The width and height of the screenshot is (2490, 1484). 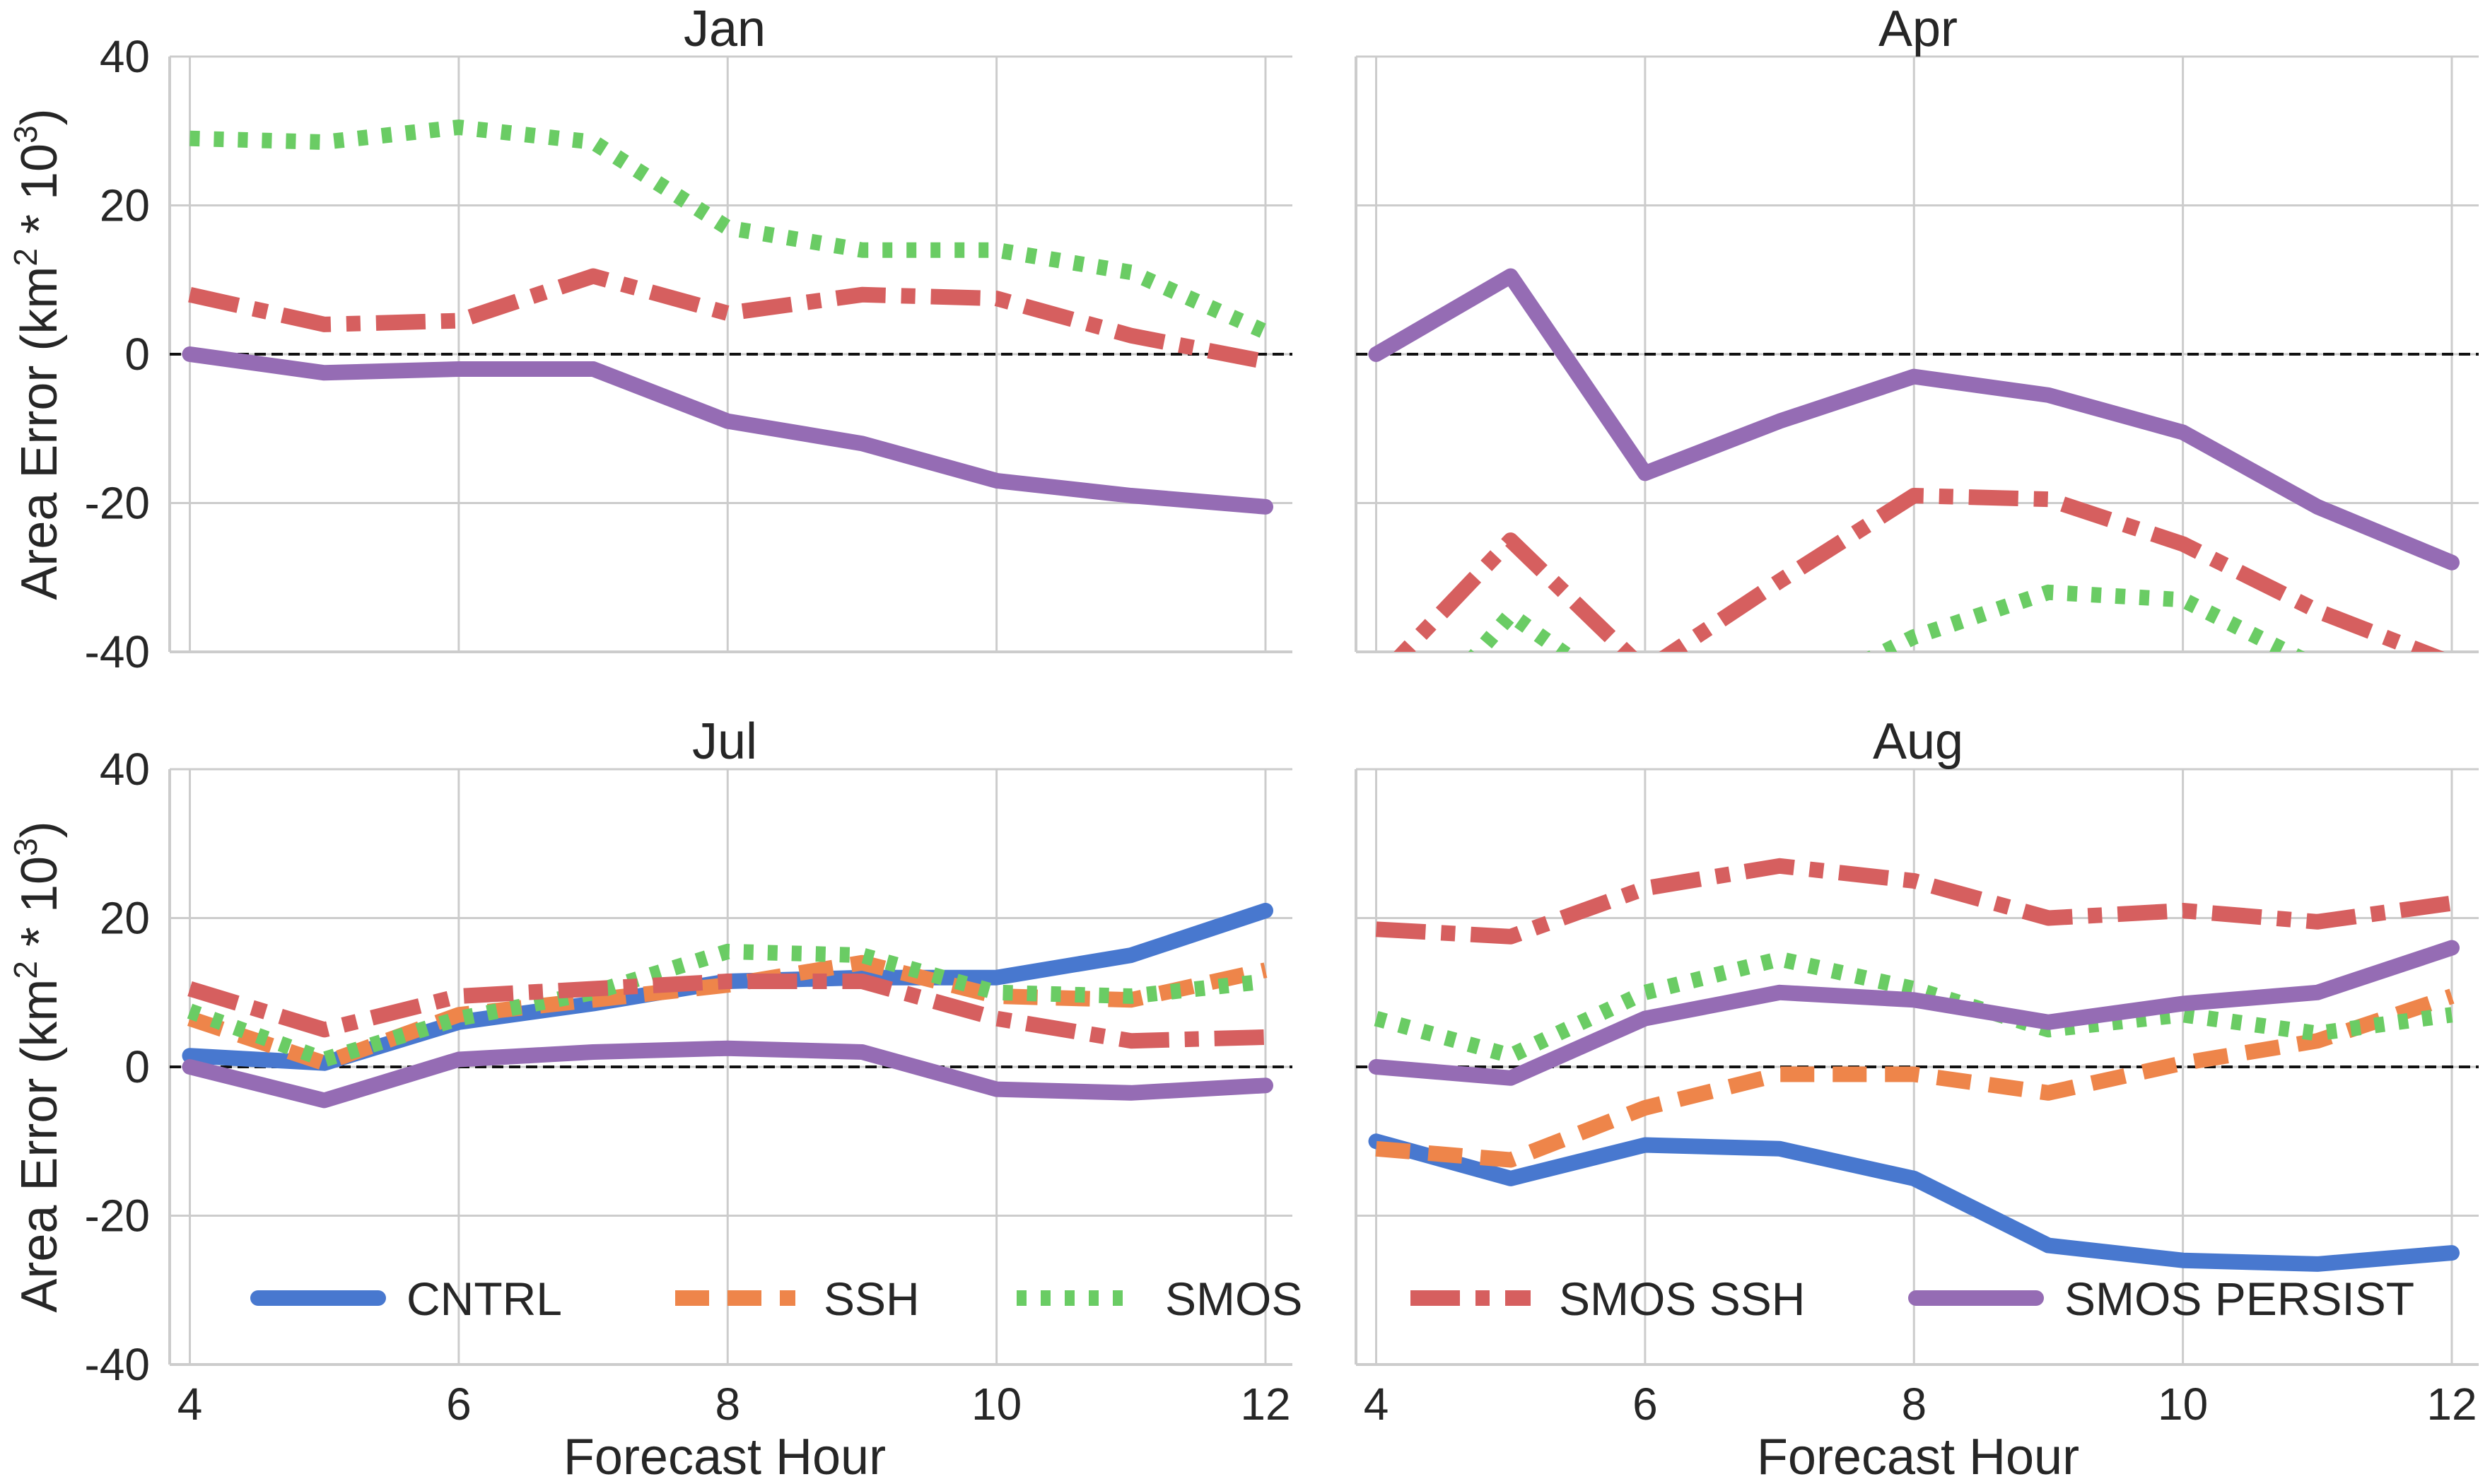 I want to click on legend-item-smos-ssh: SMOS SSH, so click(x=1607, y=1299).